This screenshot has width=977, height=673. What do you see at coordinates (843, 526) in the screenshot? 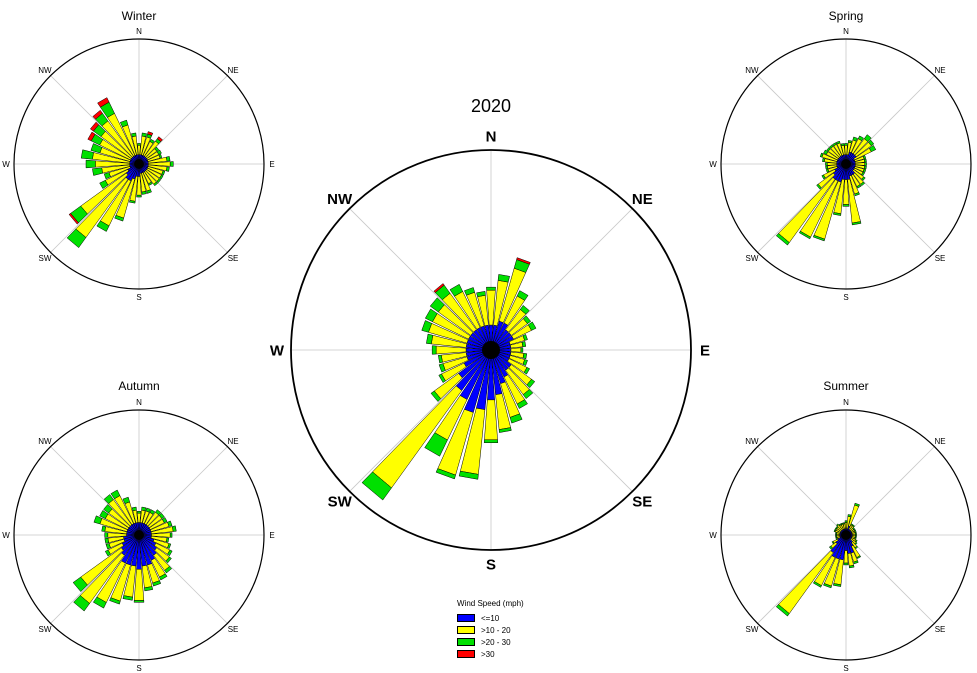
I see `wind-rose-summer: NNEESESSWWNWSummer` at bounding box center [843, 526].